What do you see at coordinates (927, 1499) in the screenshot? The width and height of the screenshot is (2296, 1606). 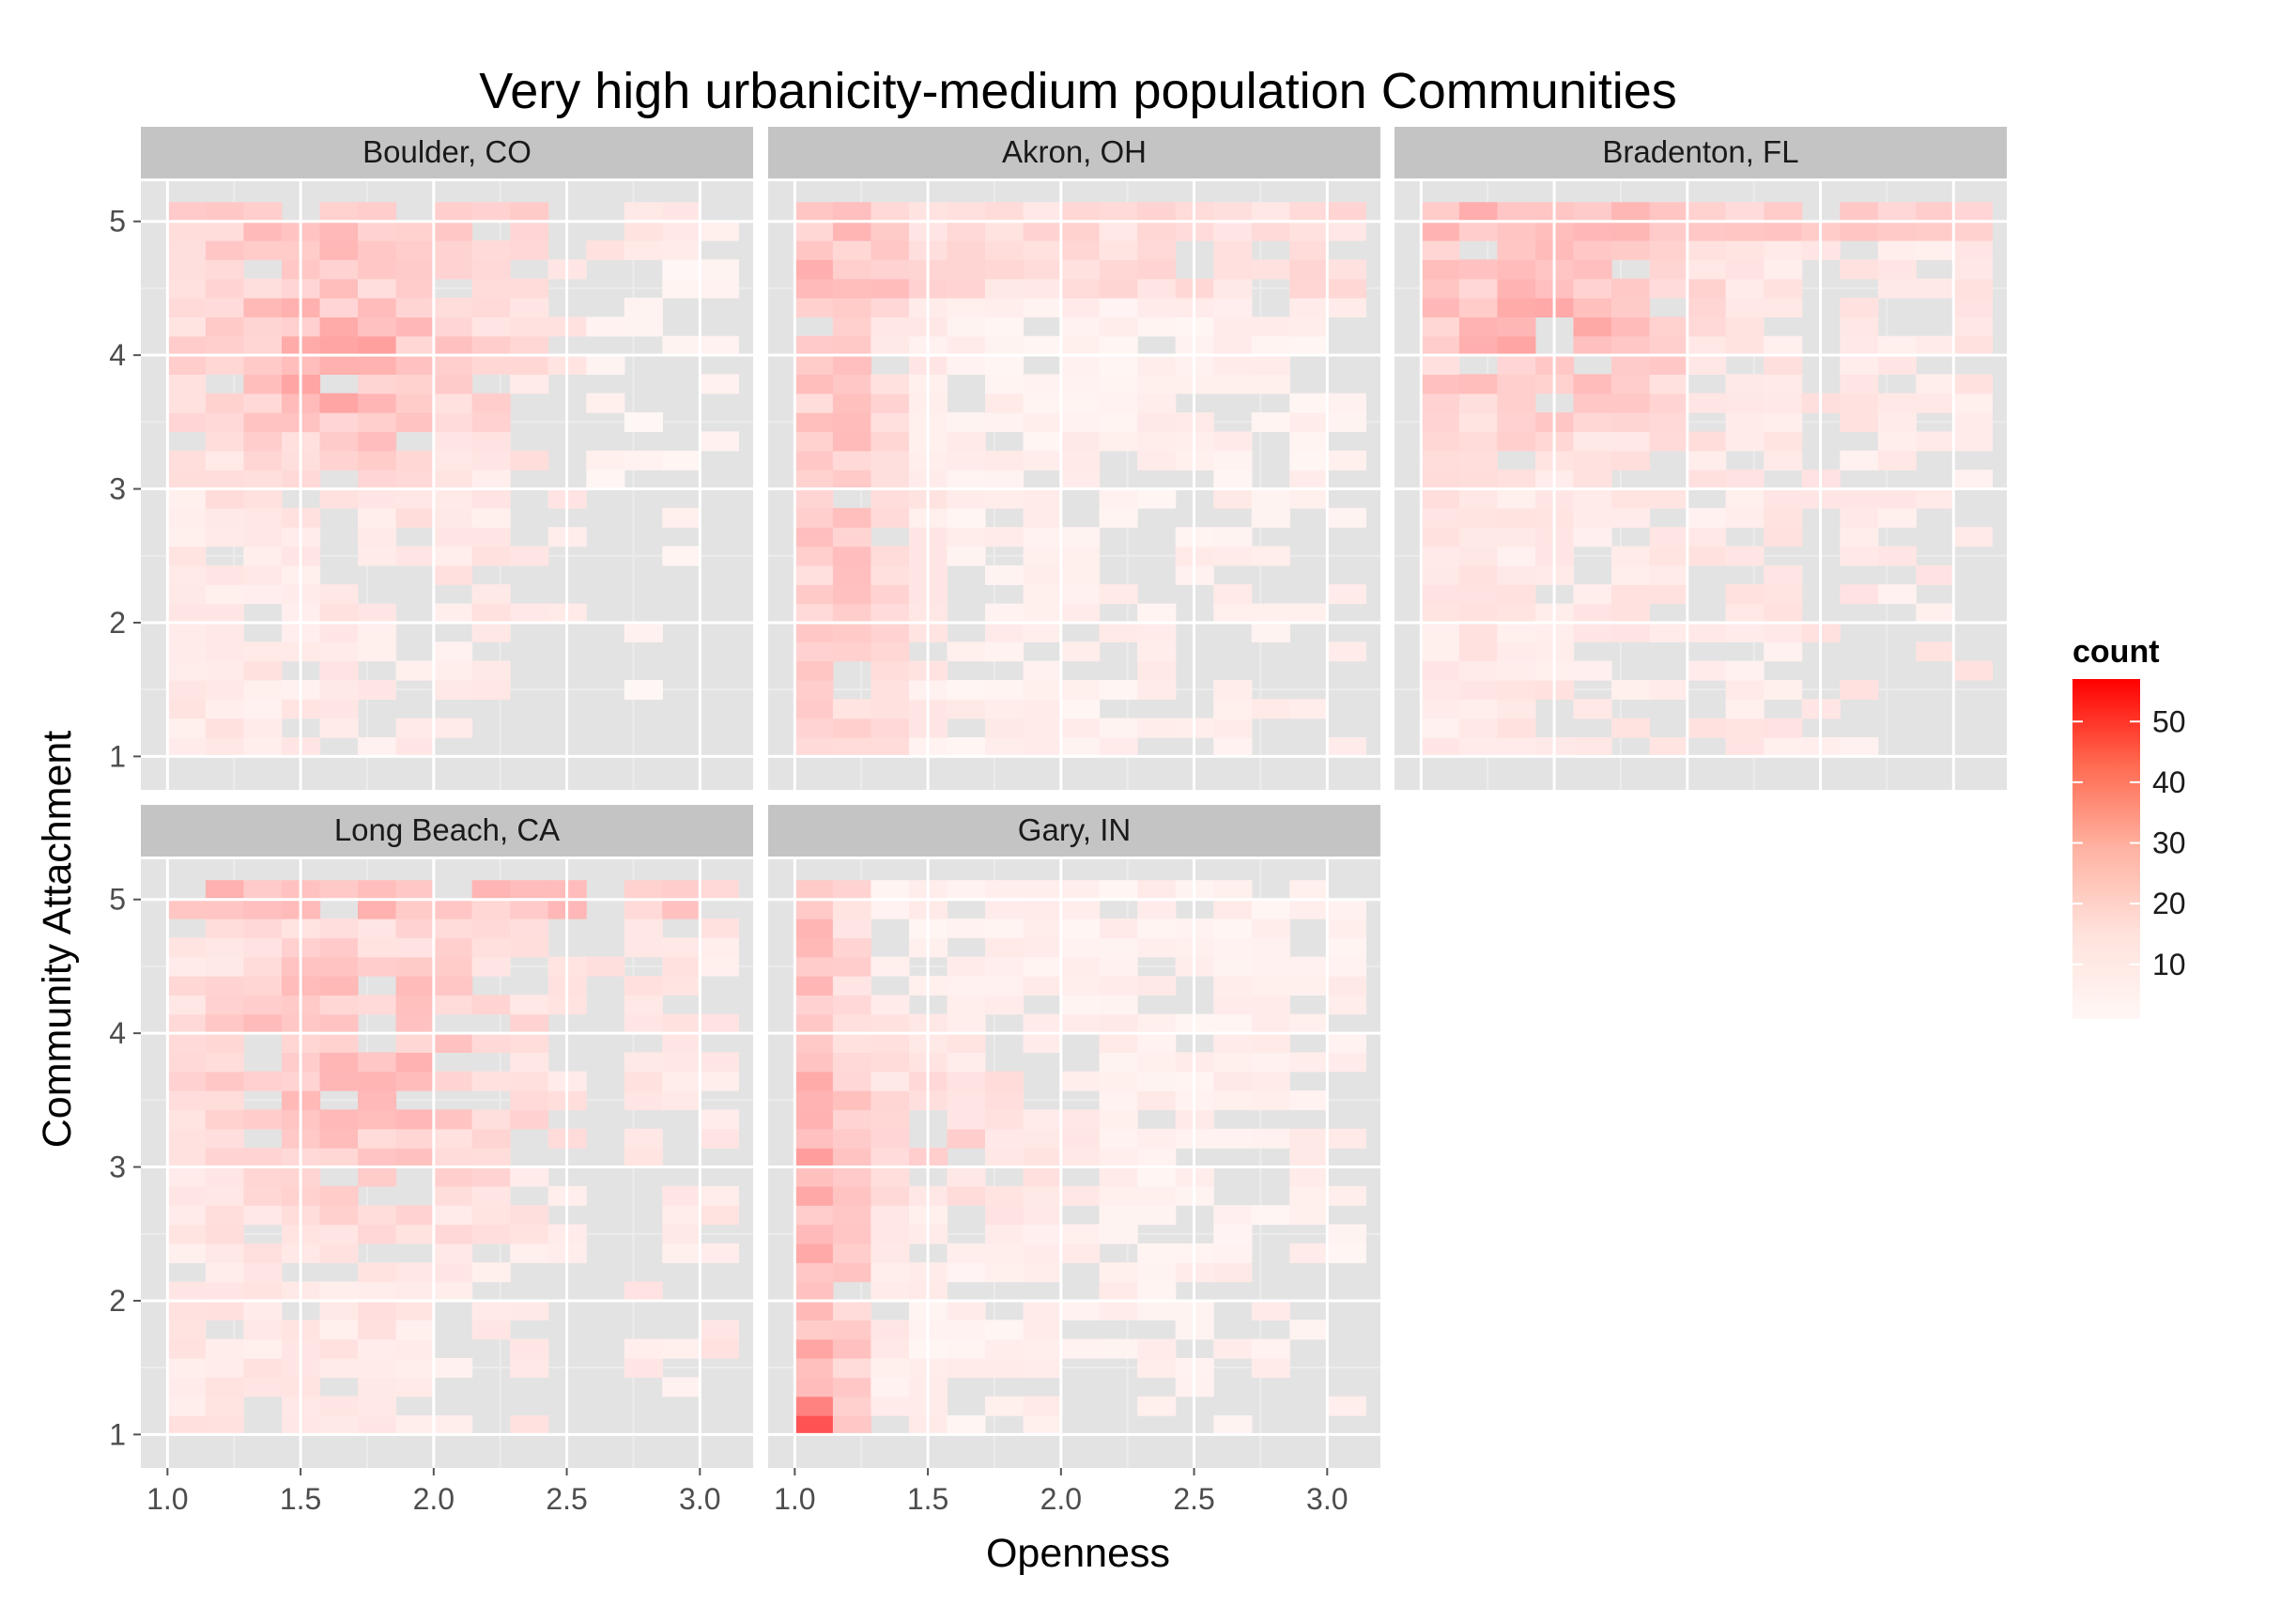 I see `x-tick-label: 1.5` at bounding box center [927, 1499].